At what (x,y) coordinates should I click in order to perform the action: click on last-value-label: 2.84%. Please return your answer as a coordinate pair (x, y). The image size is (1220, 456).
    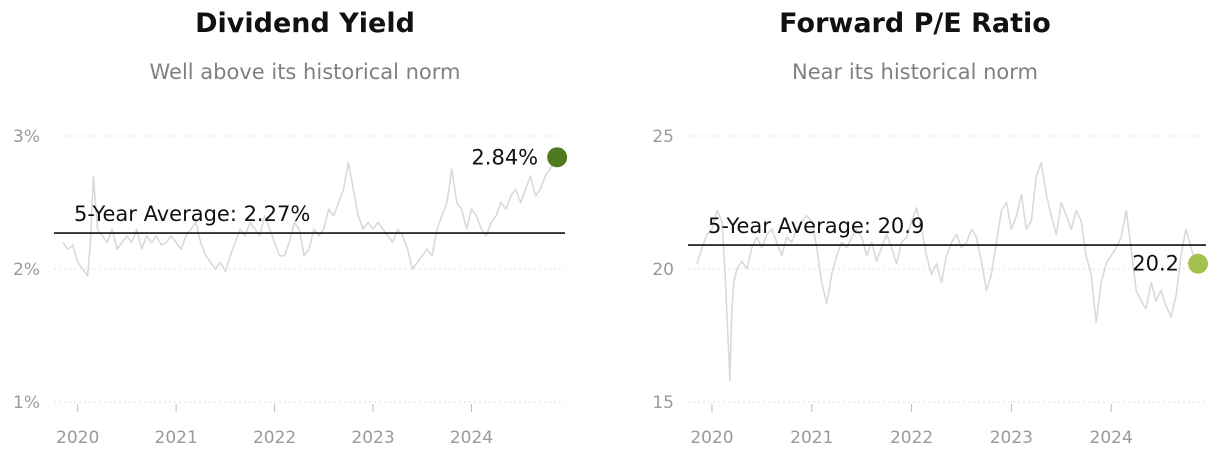
    Looking at the image, I should click on (504, 157).